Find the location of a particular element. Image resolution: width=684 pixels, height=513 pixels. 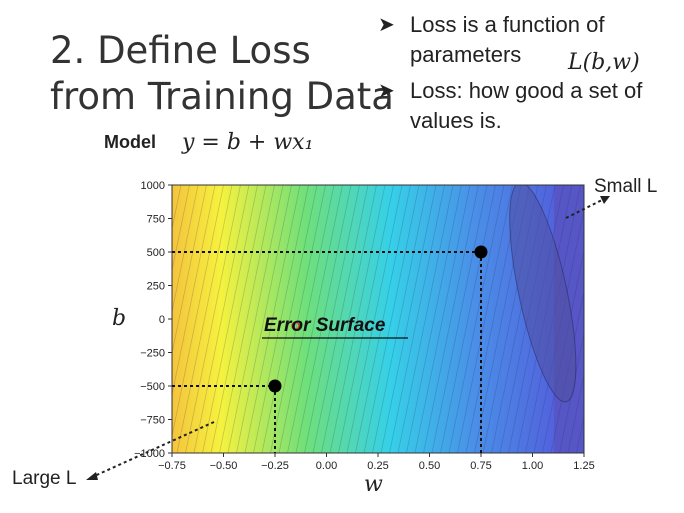

loss-formula: L(b,w) is located at coordinates (604, 62).